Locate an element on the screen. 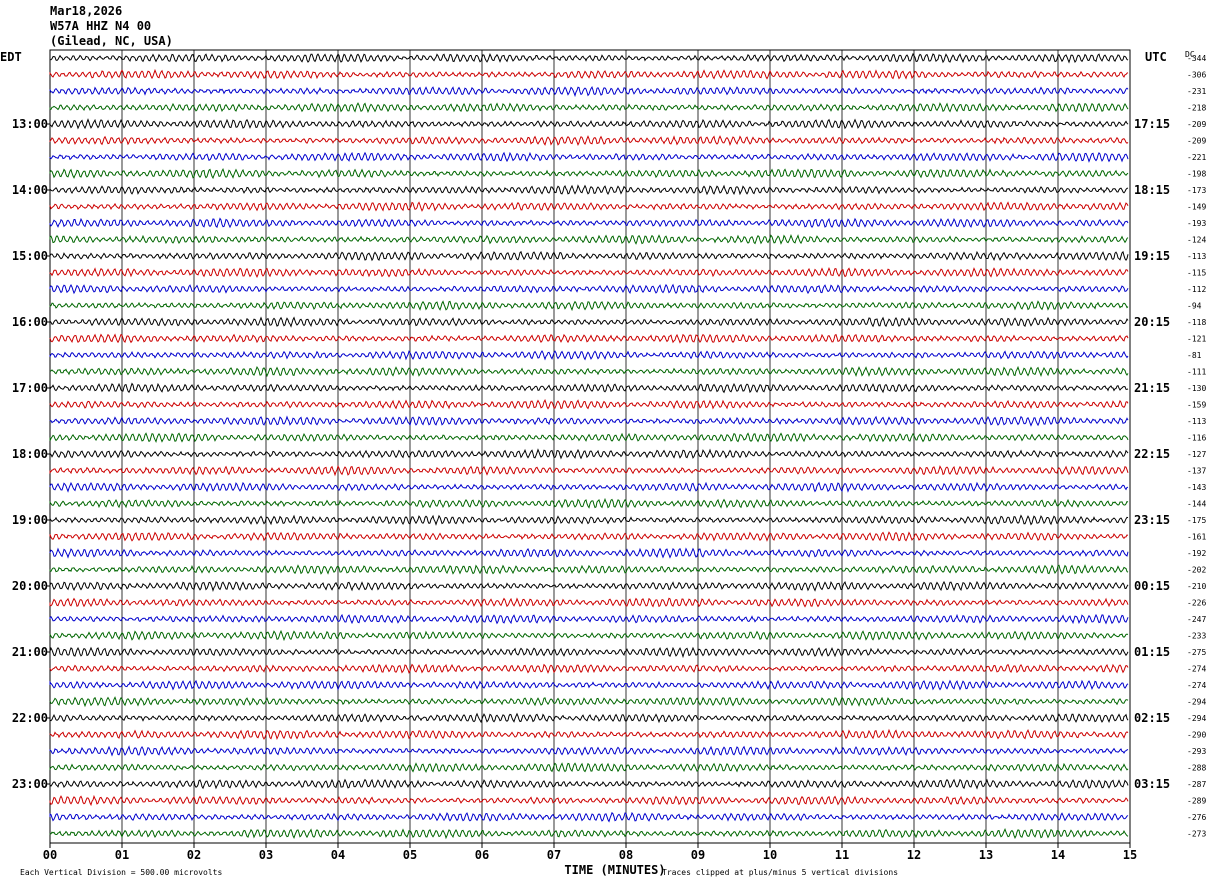  dc-column-label: DC is located at coordinates (1190, 54).